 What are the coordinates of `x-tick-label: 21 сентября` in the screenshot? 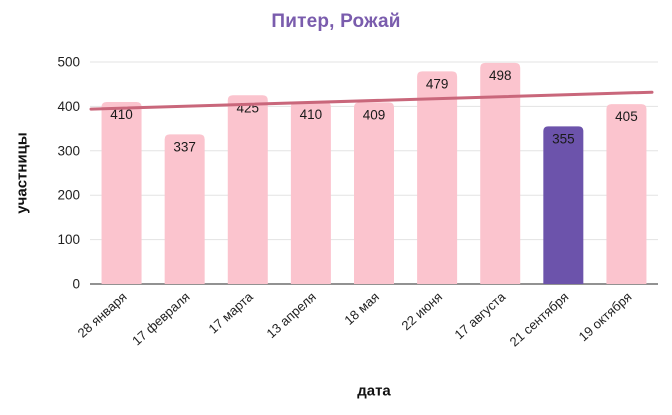 It's located at (539, 319).